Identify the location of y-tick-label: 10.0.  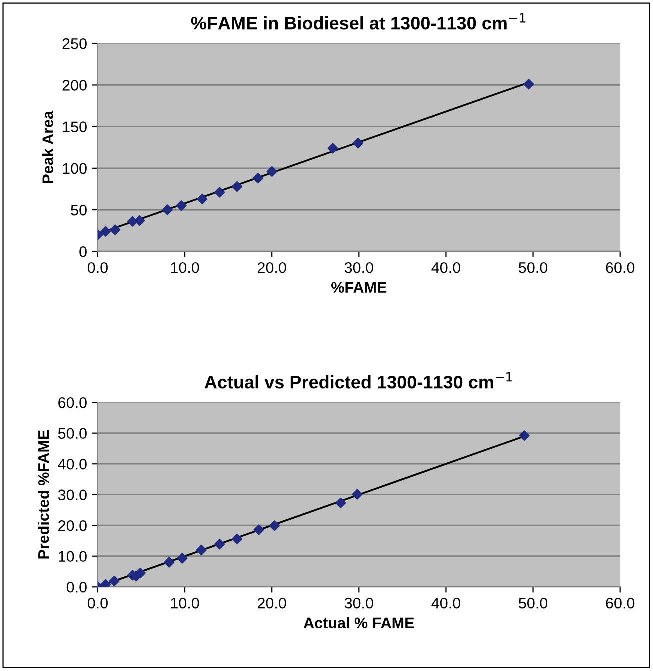
(72, 556).